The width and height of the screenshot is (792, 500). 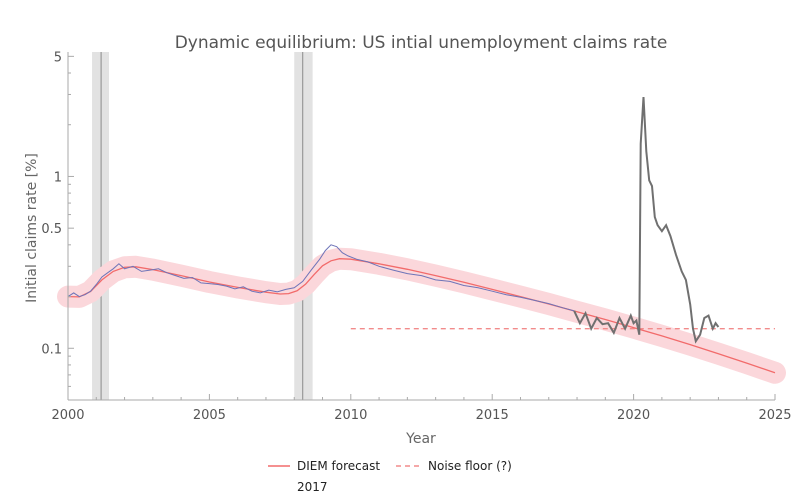 What do you see at coordinates (470, 466) in the screenshot?
I see `legend-label-noise-floor: Noise floor (?)` at bounding box center [470, 466].